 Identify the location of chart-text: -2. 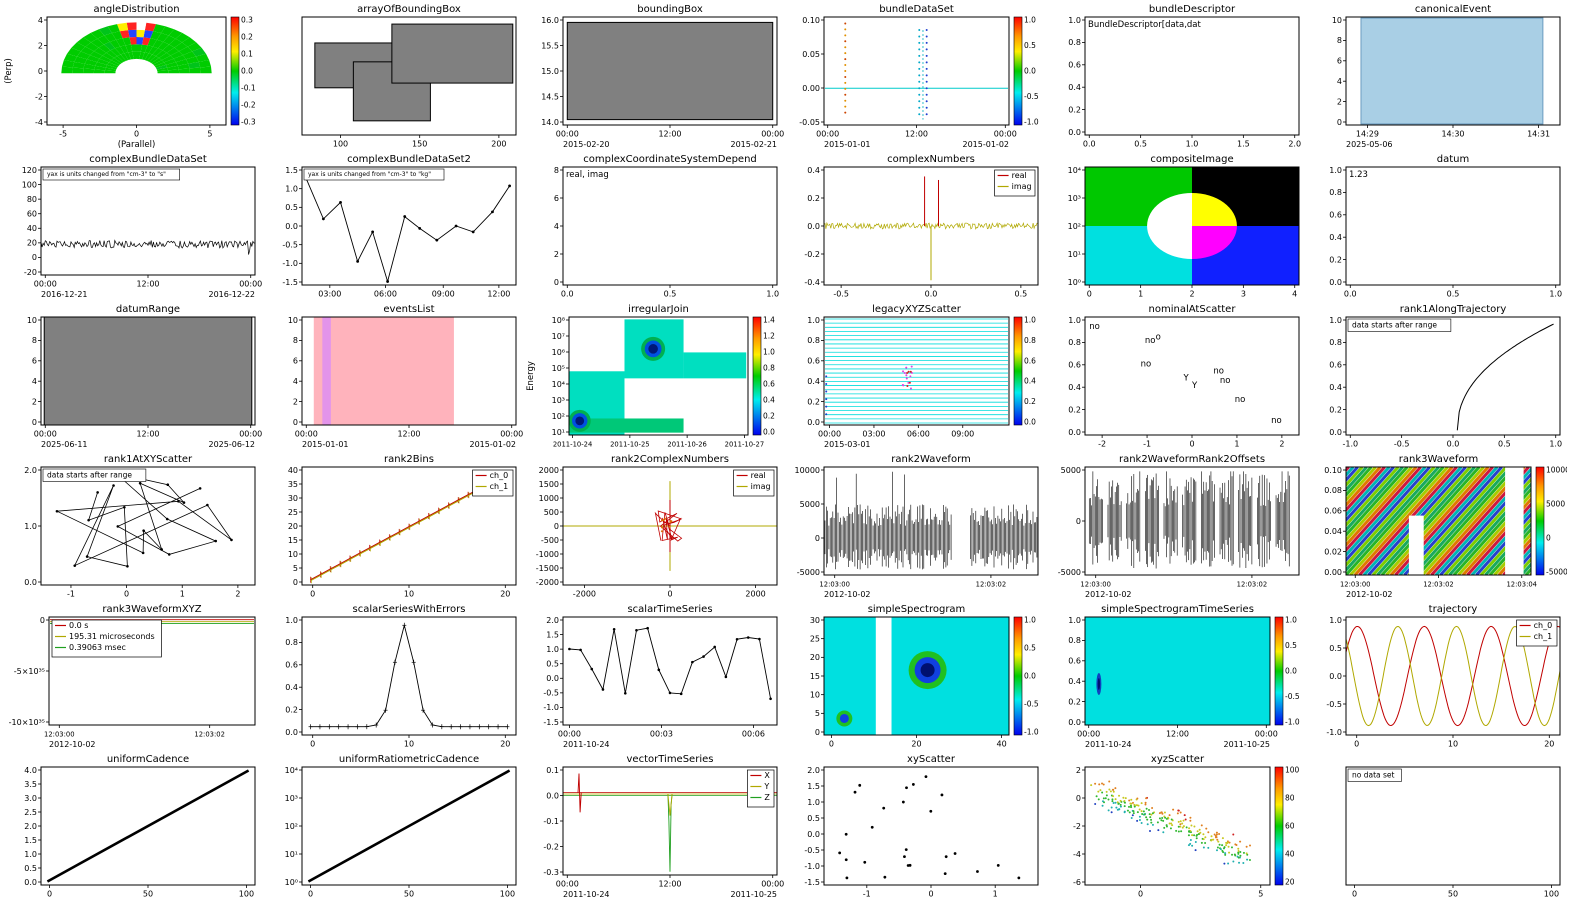
(1102, 444).